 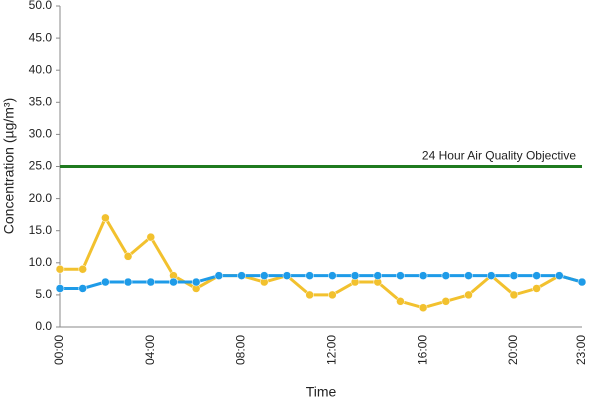 I want to click on y-tick-label: 45.0, so click(x=41, y=37).